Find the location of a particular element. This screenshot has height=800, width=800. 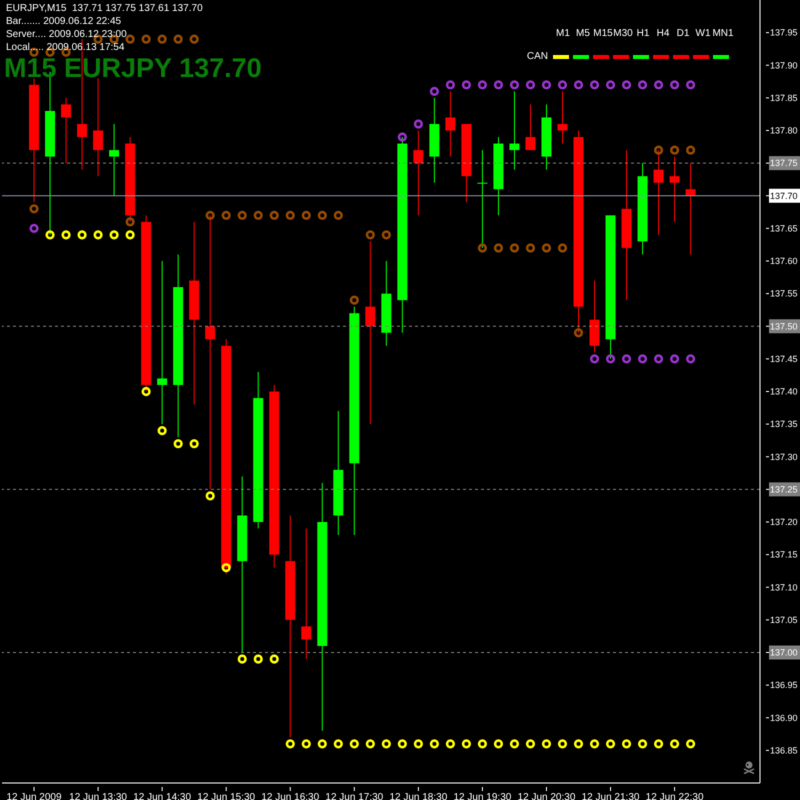

x-tick-label: 12 Jun 19:30 is located at coordinates (483, 796).